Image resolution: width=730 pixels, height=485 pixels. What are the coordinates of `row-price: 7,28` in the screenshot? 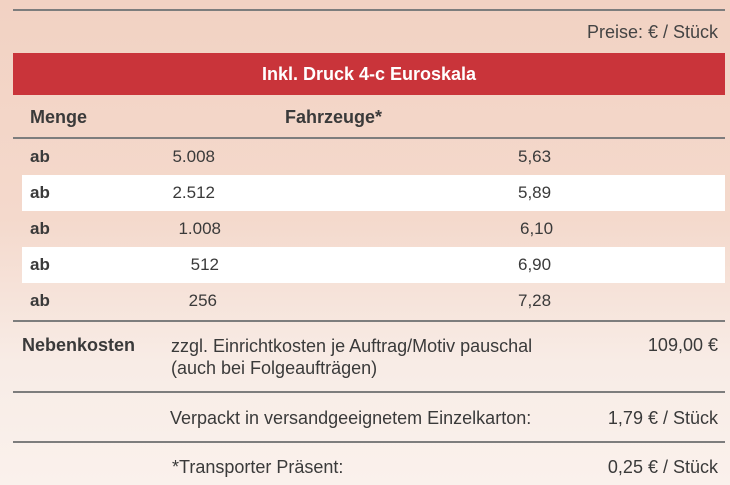 It's located at (535, 300).